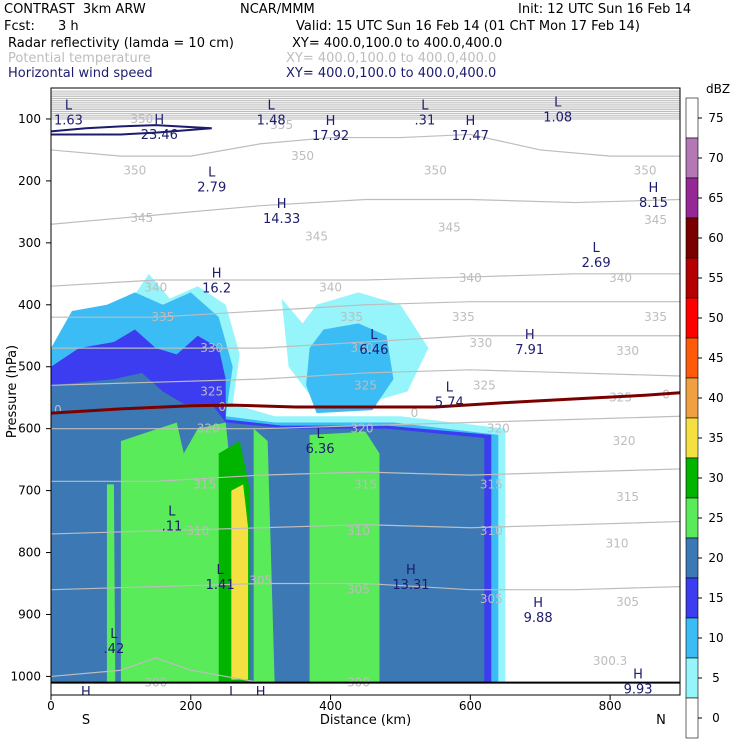  What do you see at coordinates (29, 119) in the screenshot?
I see `y-tick-label: 100` at bounding box center [29, 119].